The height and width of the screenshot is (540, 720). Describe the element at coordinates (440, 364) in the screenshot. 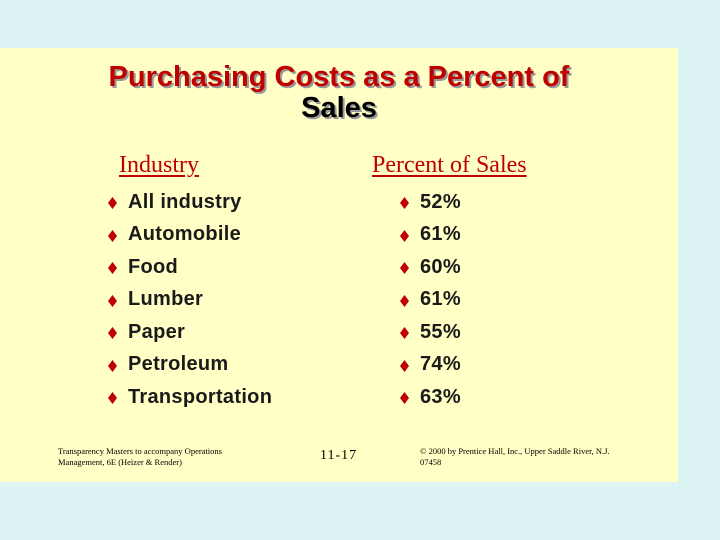

I see `percent-value: 74%` at that location.